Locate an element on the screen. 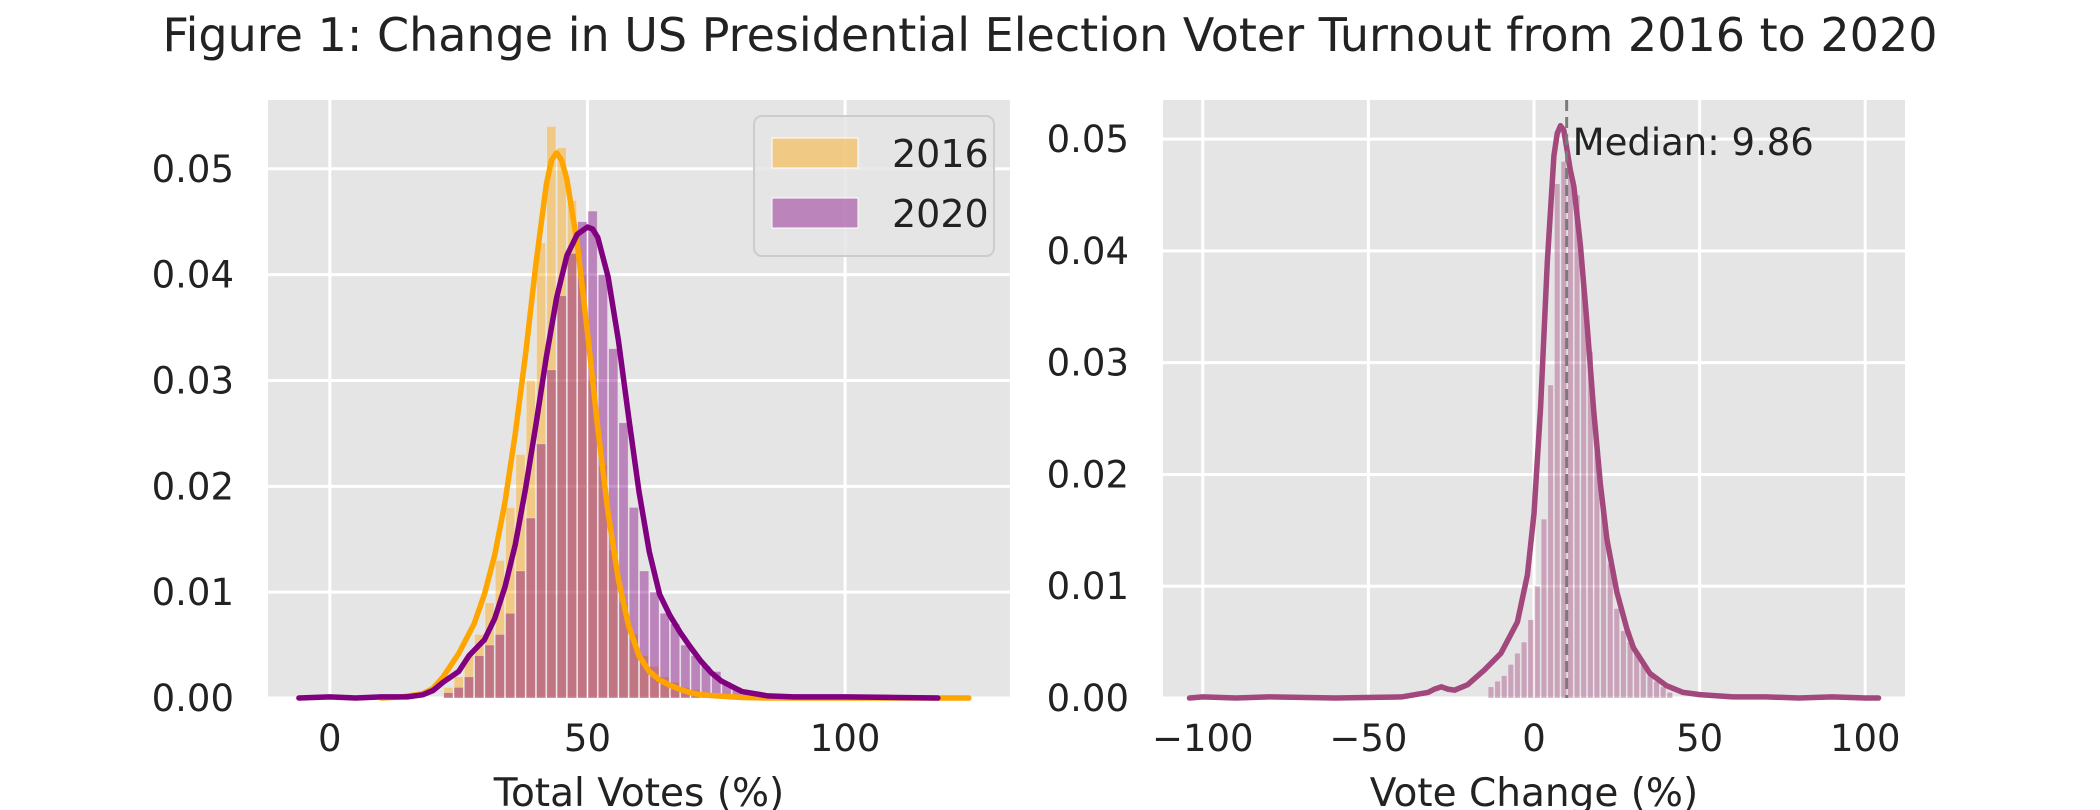 The height and width of the screenshot is (810, 2100). legend-box is located at coordinates (874, 186).